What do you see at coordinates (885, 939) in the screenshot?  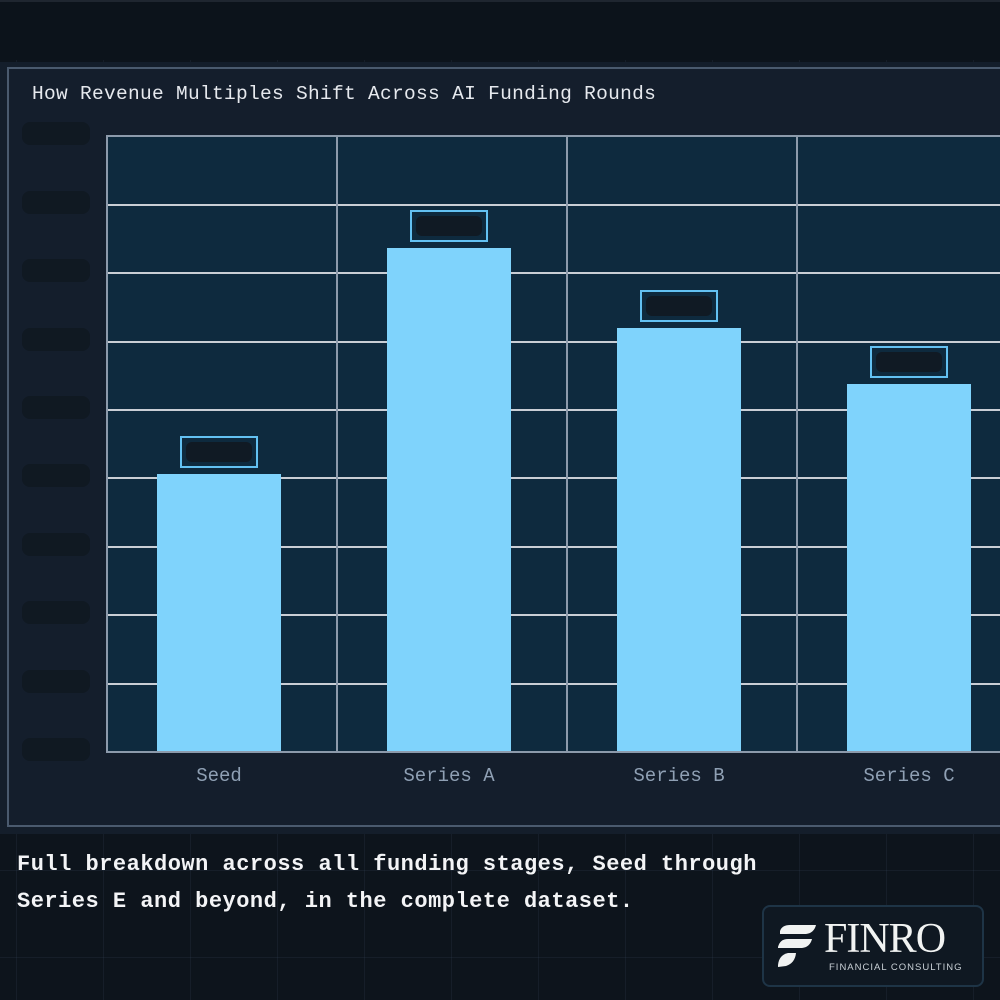 I see `brand-name: FINRO` at bounding box center [885, 939].